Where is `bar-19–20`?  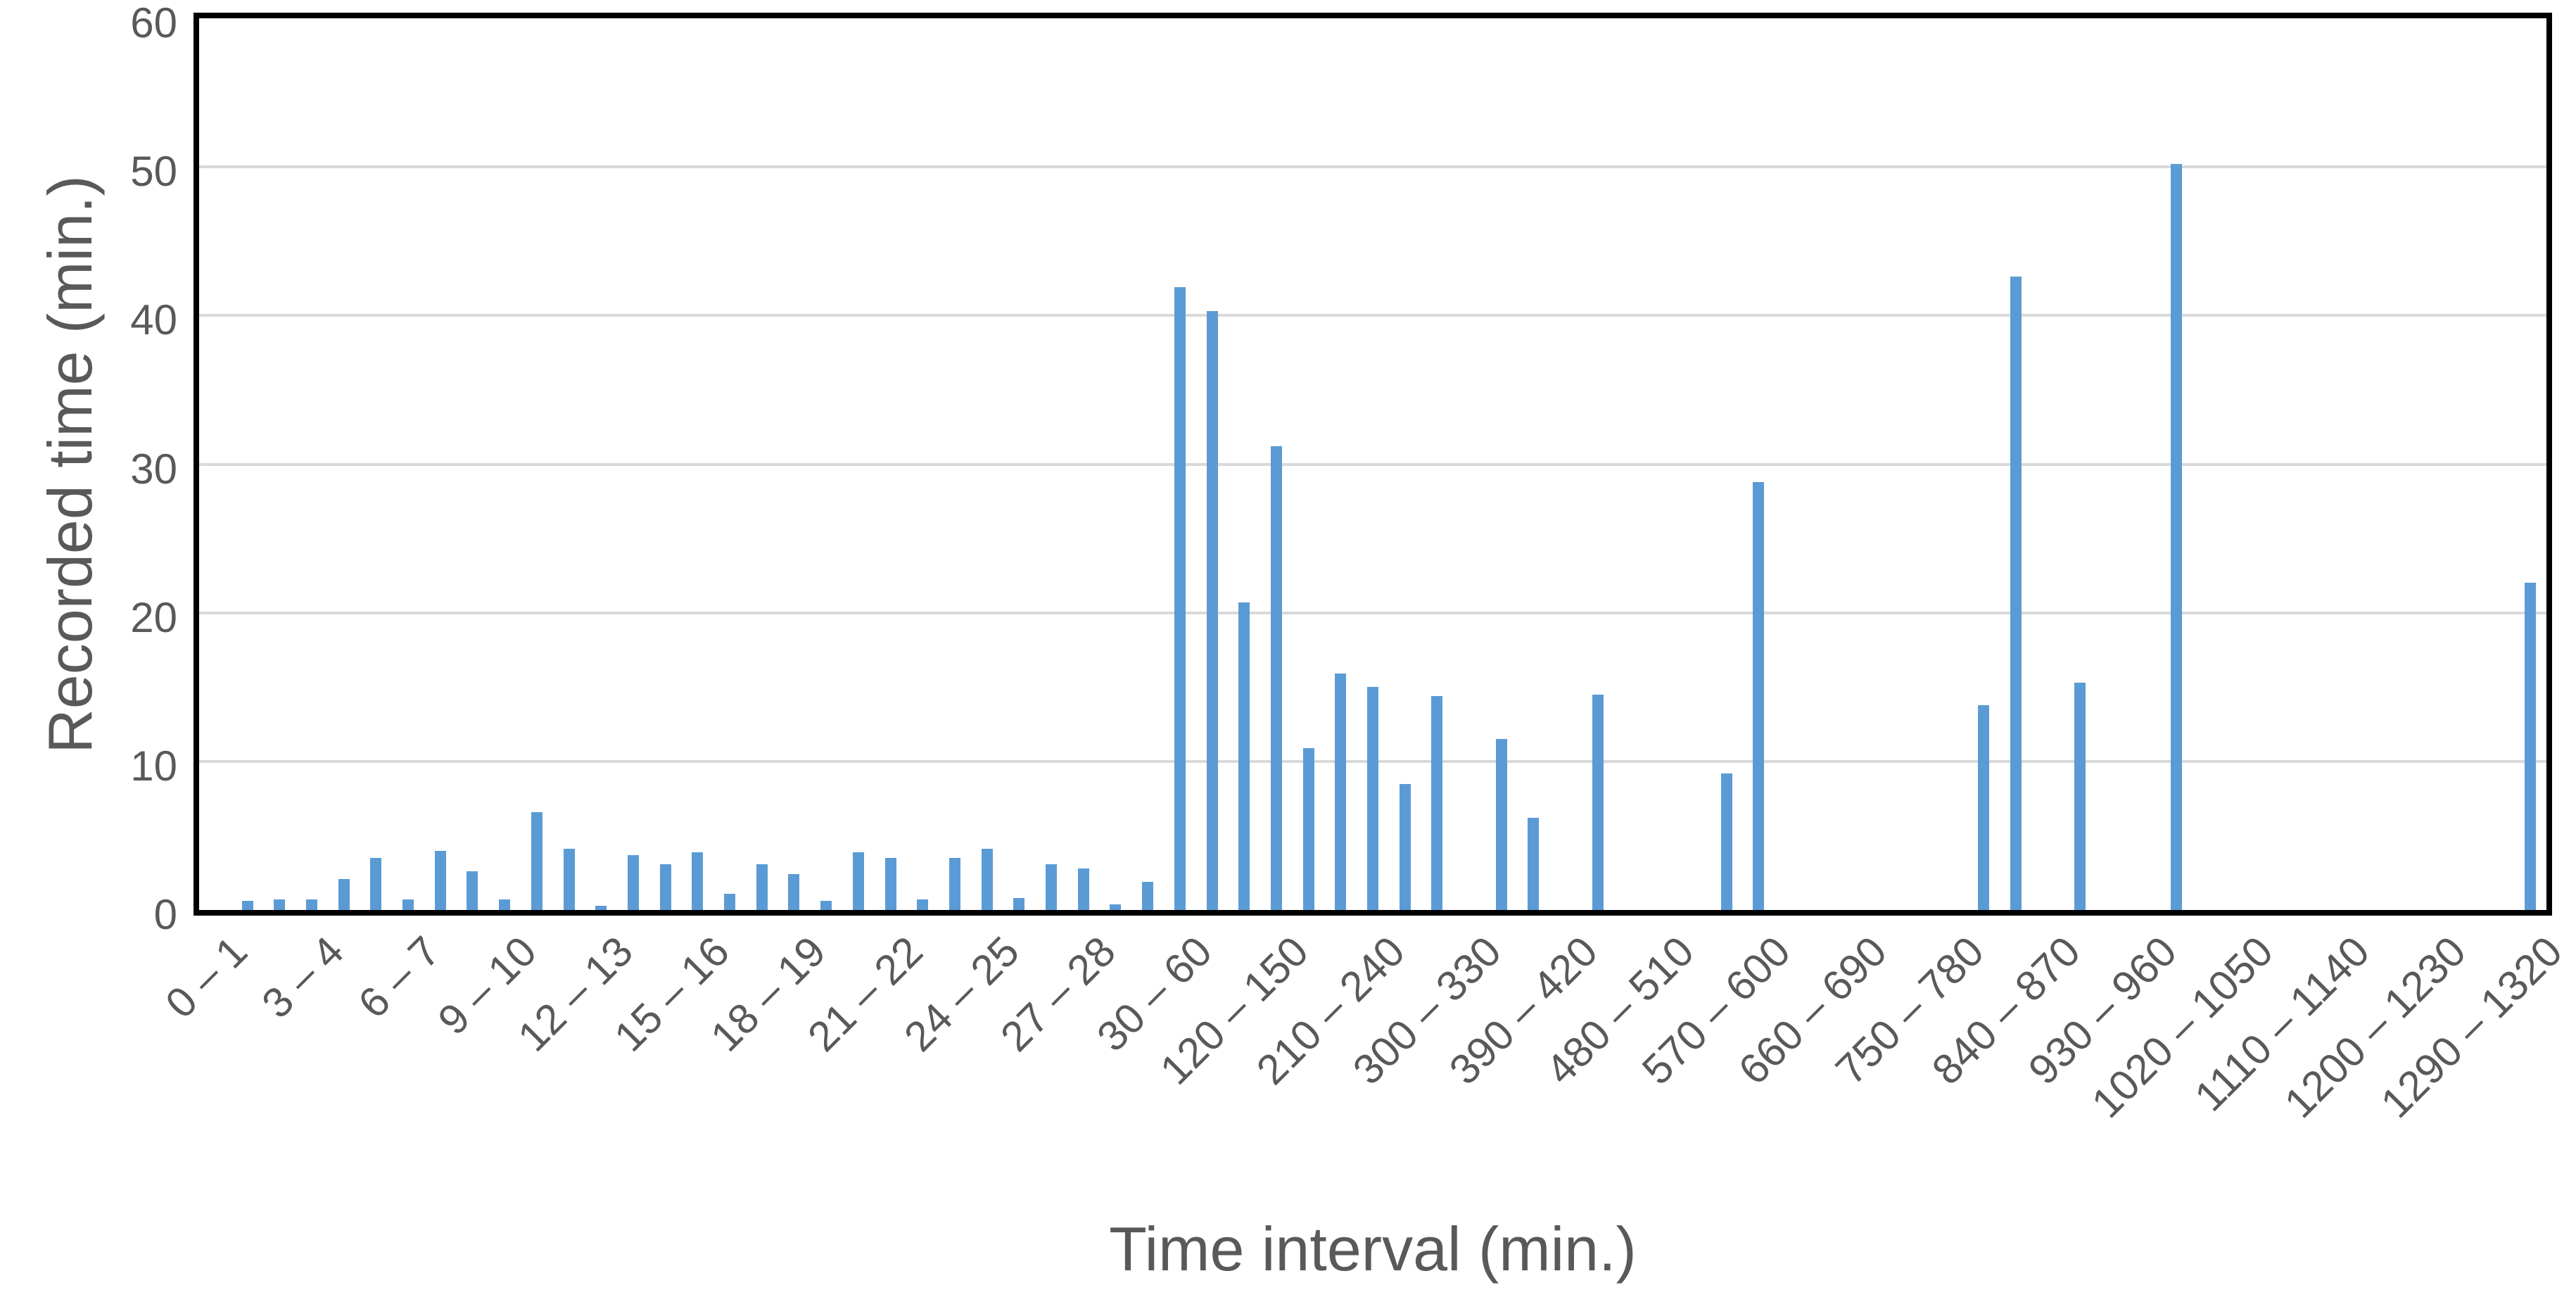 bar-19–20 is located at coordinates (826, 906).